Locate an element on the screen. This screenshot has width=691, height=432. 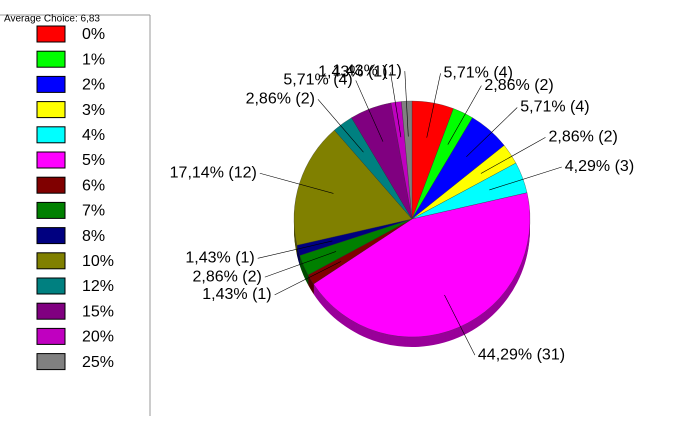
legend-label: 5% is located at coordinates (93, 160).